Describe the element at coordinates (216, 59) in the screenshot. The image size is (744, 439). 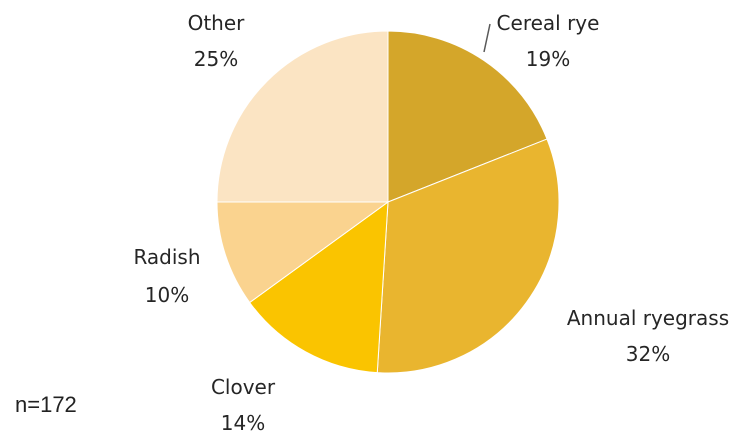
I see `slice-percent-other: 25%` at that location.